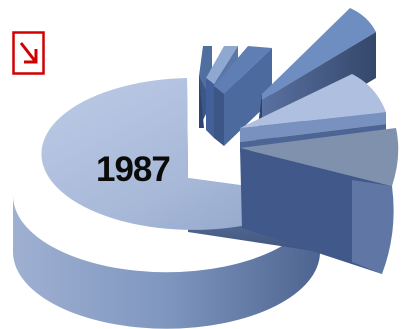 The height and width of the screenshot is (329, 401). What do you see at coordinates (219, 116) in the screenshot?
I see `slice-4-wall` at bounding box center [219, 116].